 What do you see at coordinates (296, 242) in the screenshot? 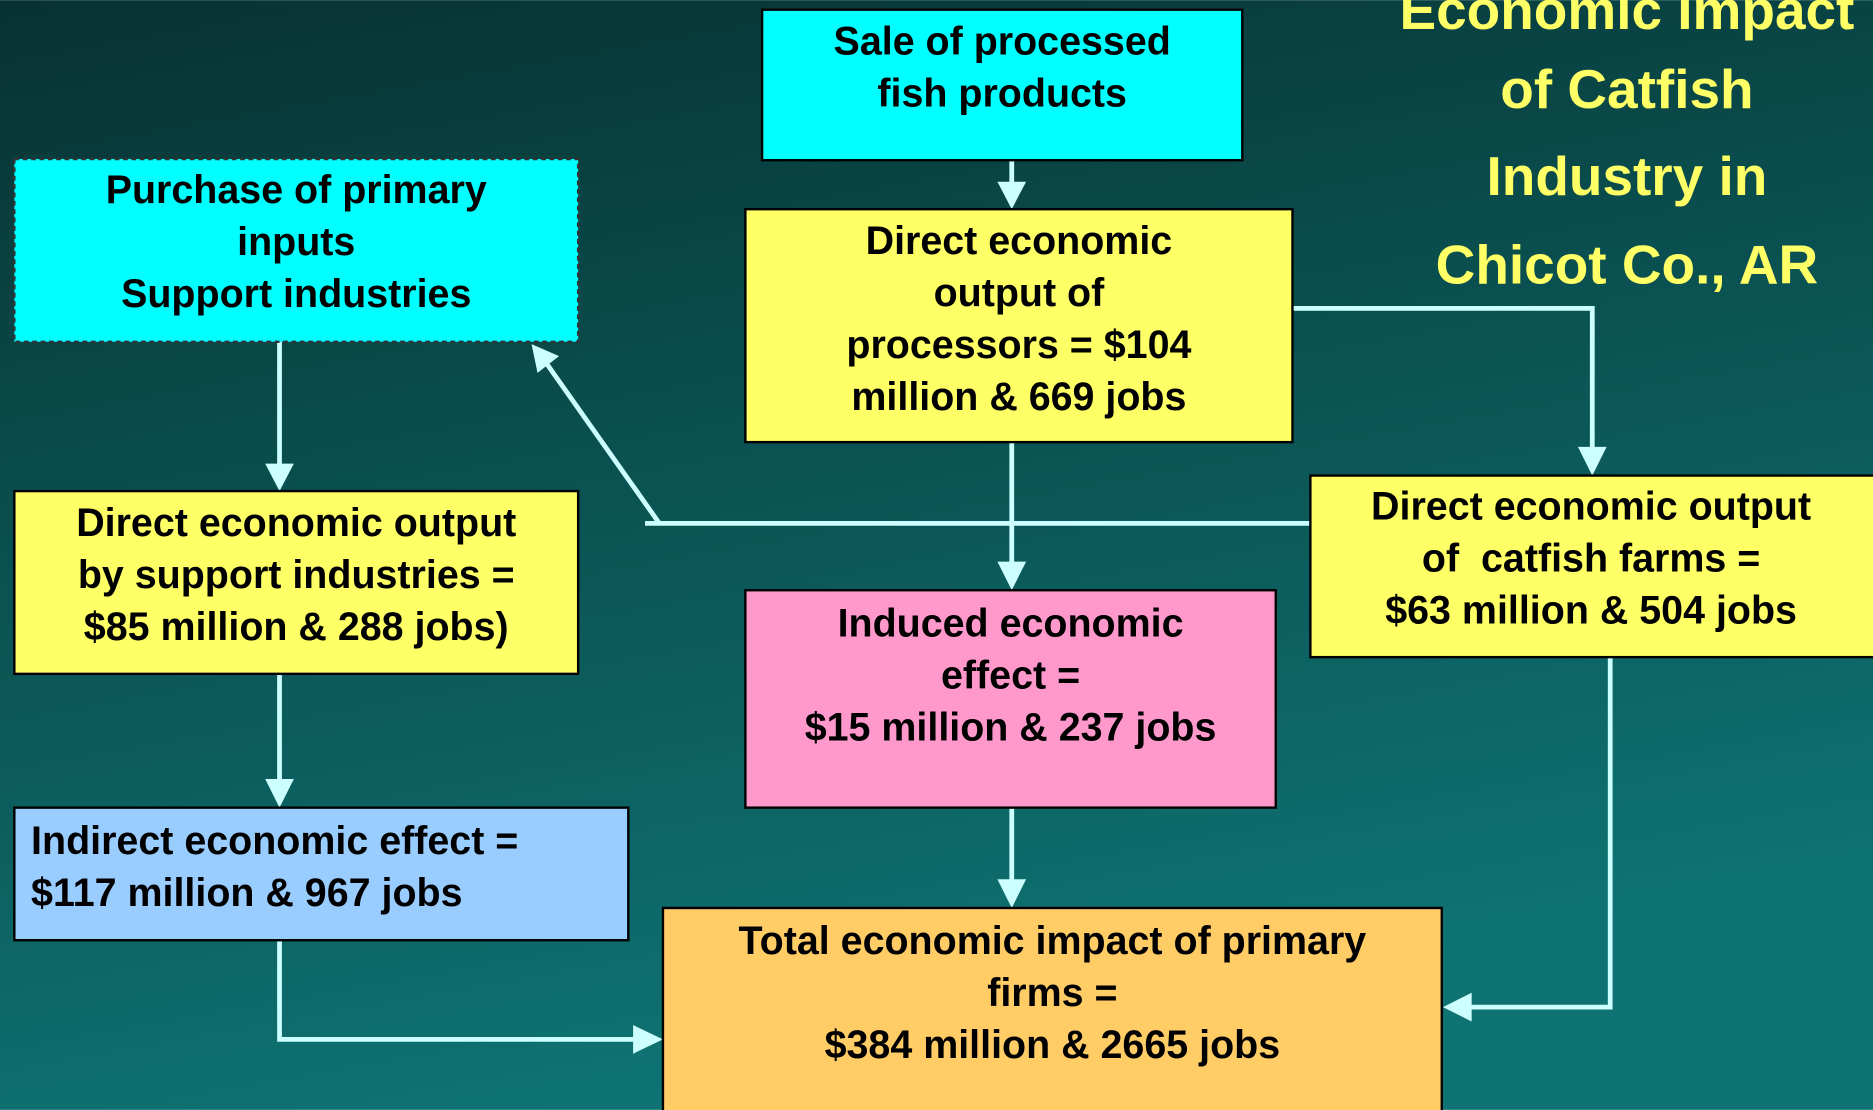
I see `node-text: inputs` at bounding box center [296, 242].